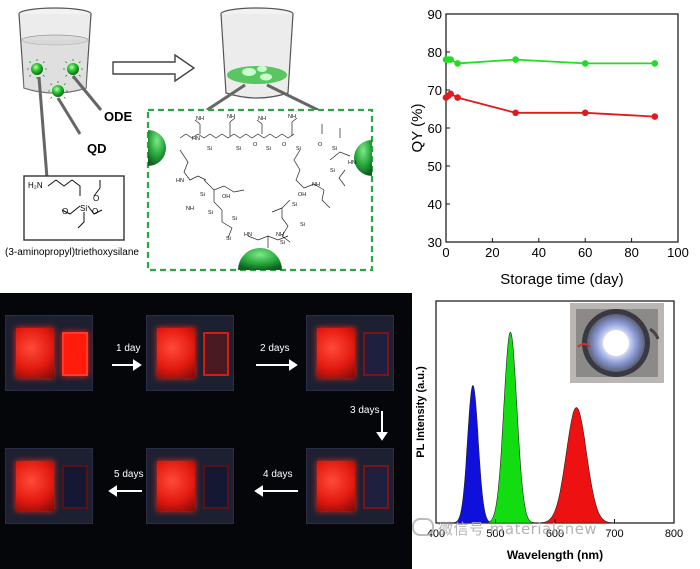  Describe the element at coordinates (278, 474) in the screenshot. I see `step-label-4: 4 days` at that location.